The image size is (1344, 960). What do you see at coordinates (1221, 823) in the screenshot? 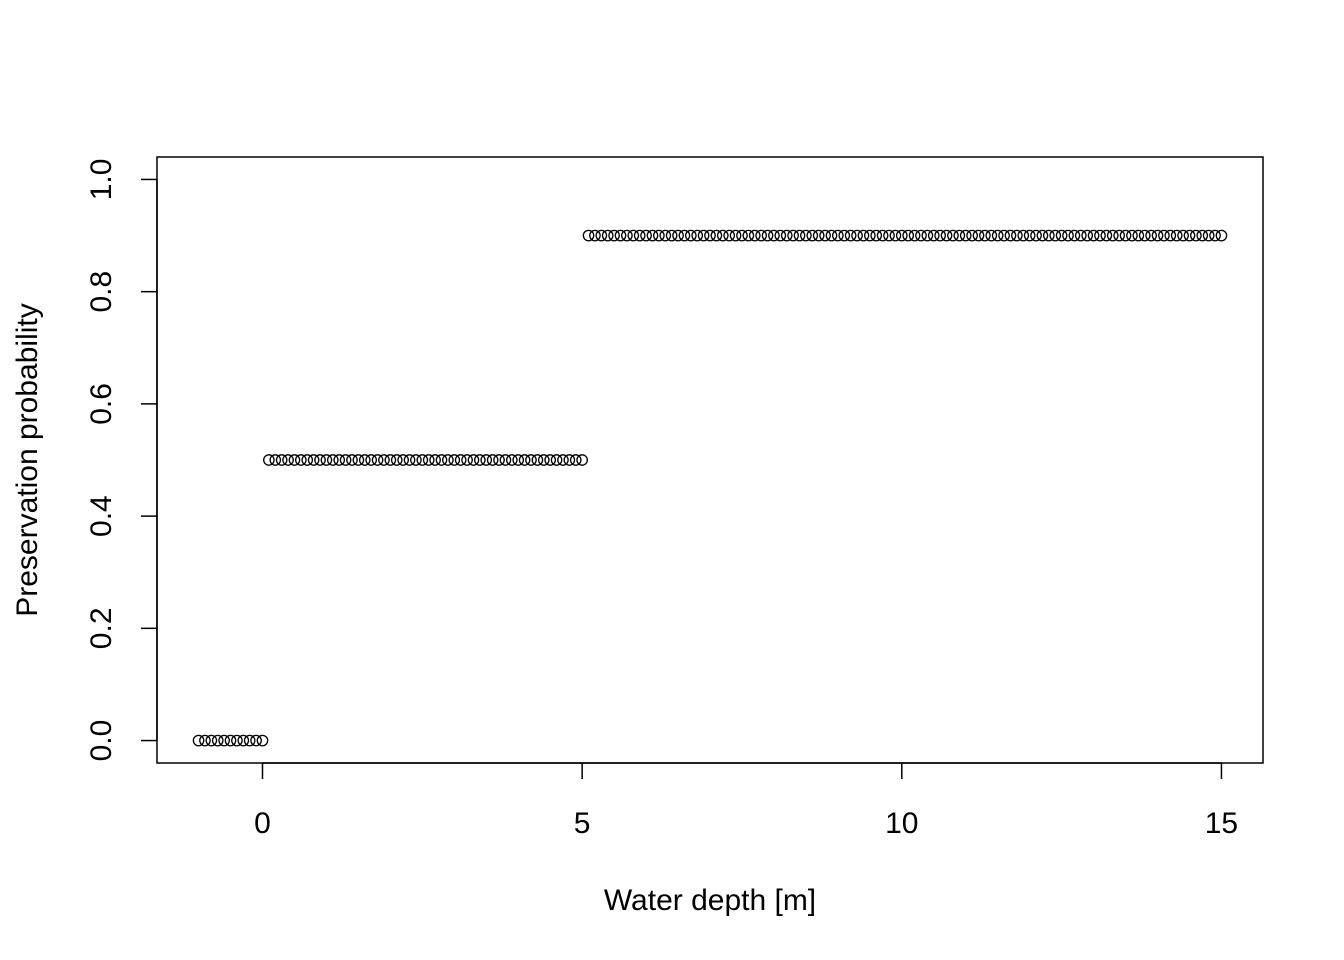
I see `x-tick-label: 15` at bounding box center [1221, 823].